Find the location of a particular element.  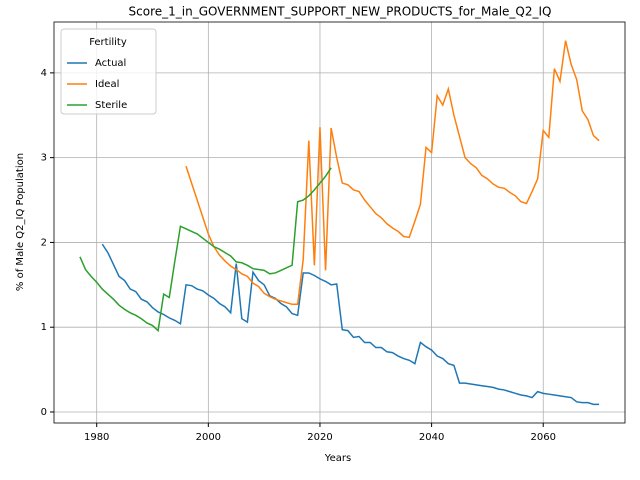

legend-label: Ideal is located at coordinates (107, 84).